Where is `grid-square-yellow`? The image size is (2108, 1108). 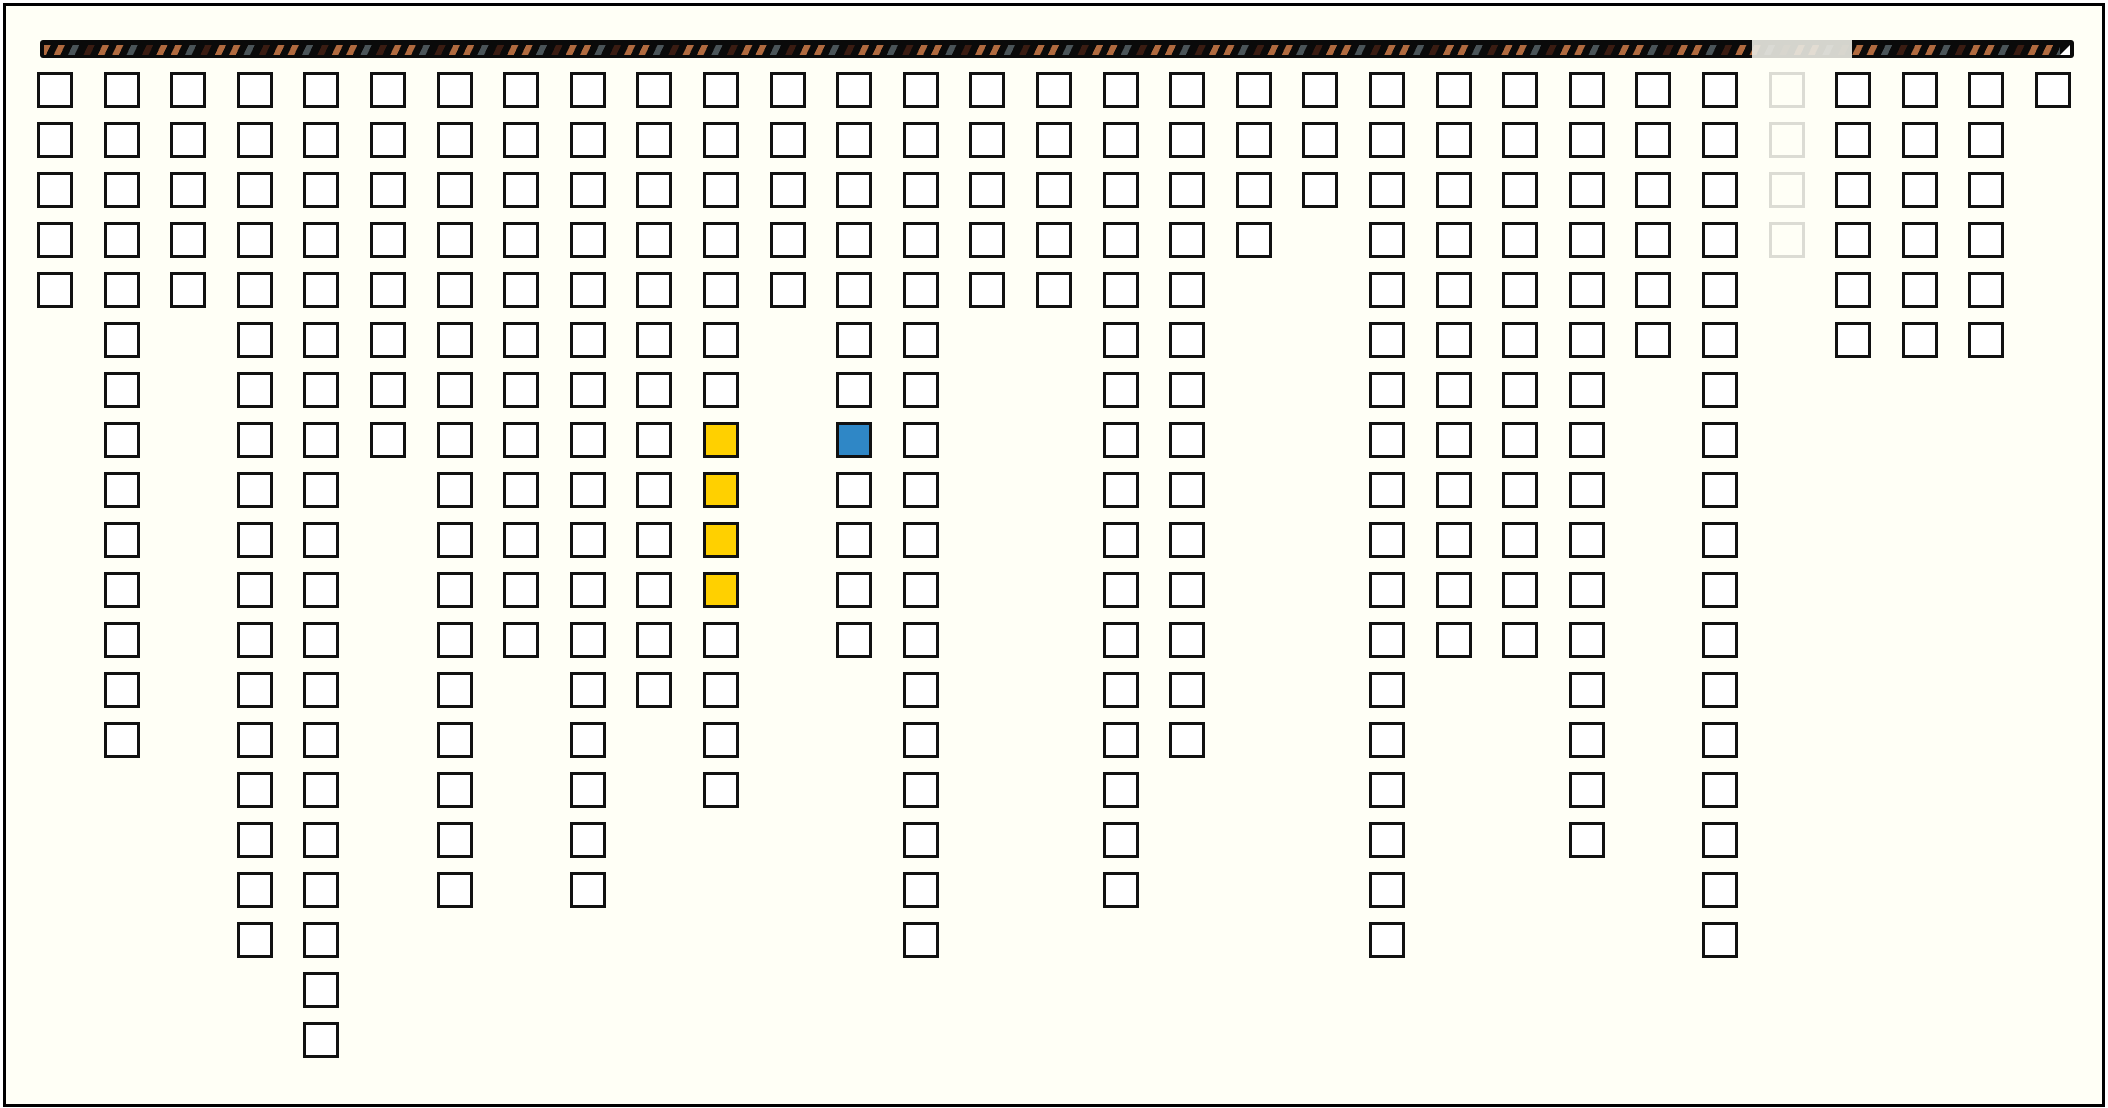 grid-square-yellow is located at coordinates (721, 540).